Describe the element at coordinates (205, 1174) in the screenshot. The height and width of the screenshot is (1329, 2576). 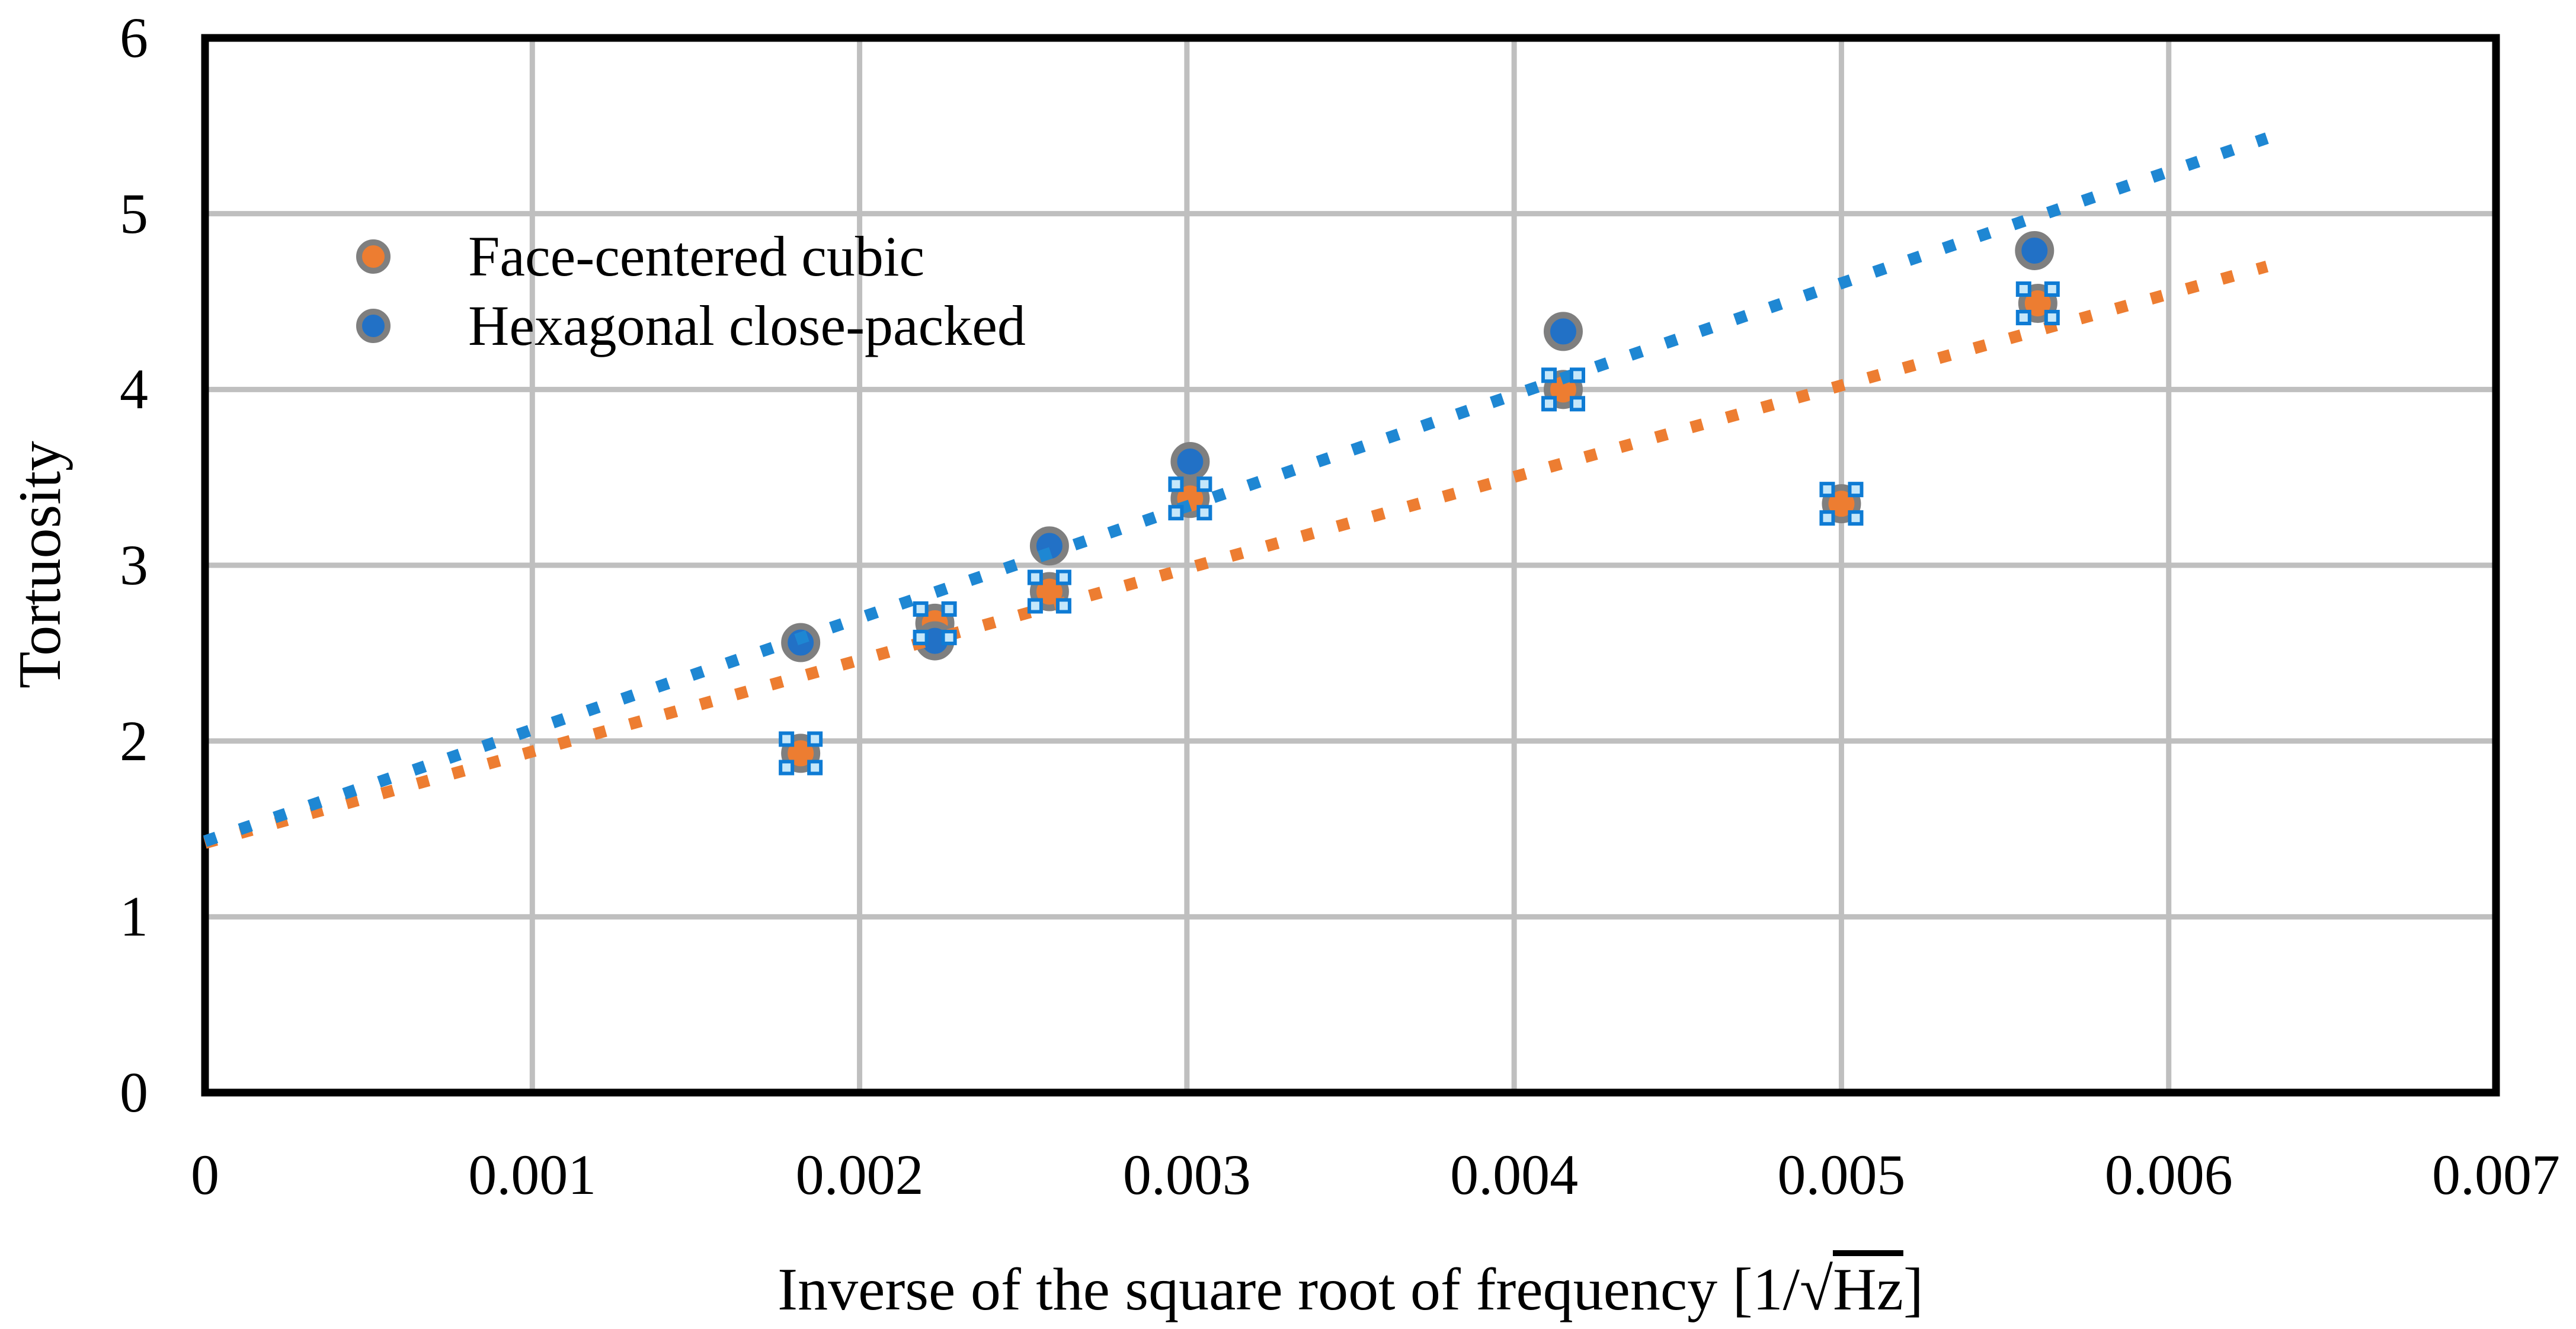
I see `x-tick-label: 0` at that location.